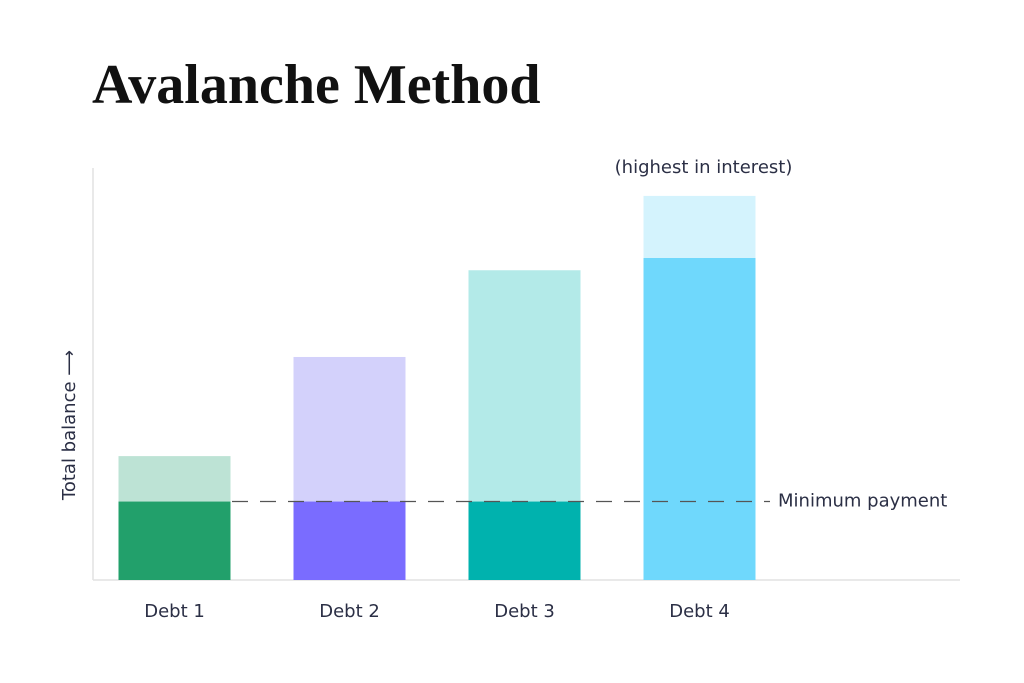 This screenshot has width=1024, height=683. Describe the element at coordinates (524, 611) in the screenshot. I see `x-tick-label: Debt 3` at that location.